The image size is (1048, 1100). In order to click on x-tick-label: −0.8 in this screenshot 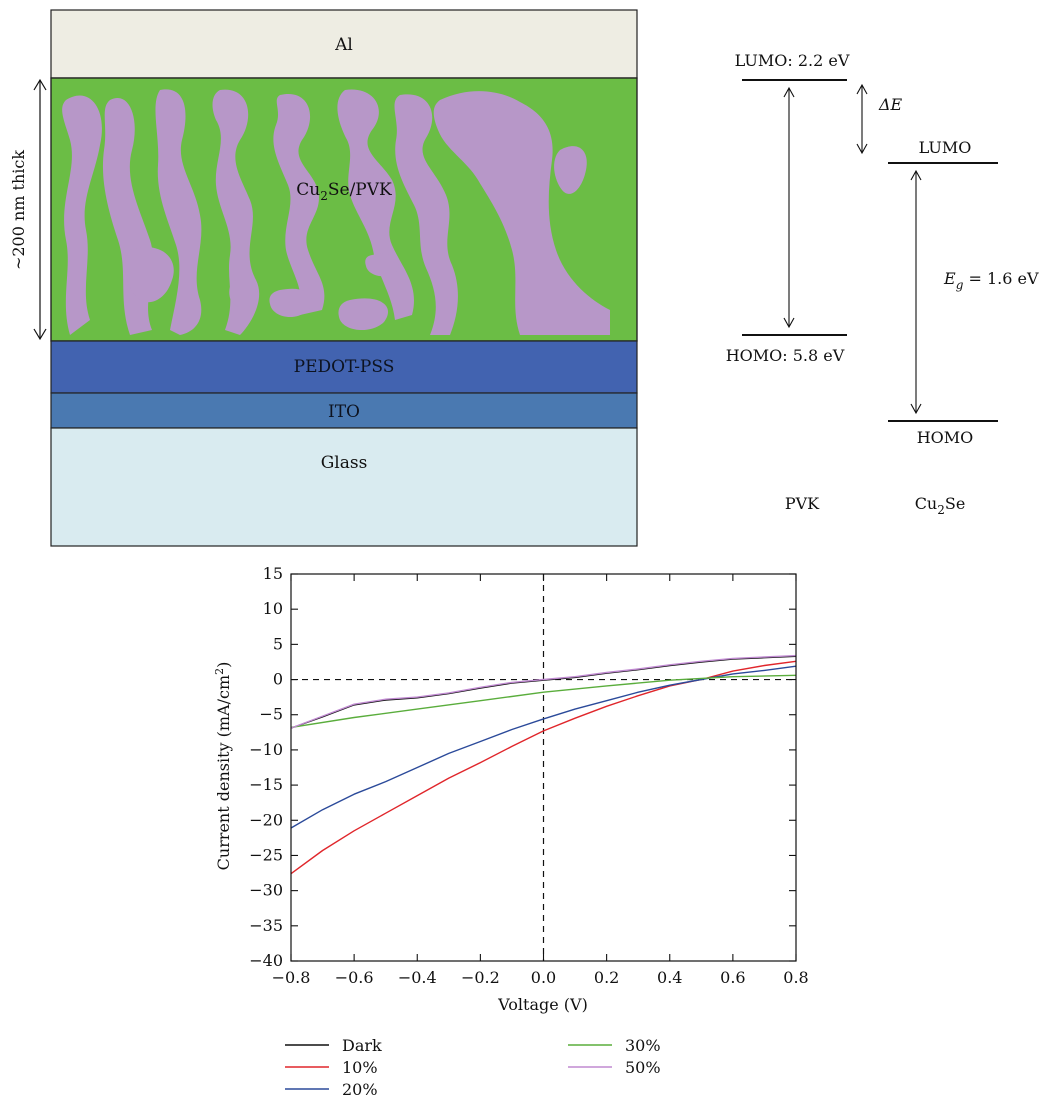, I will do `click(291, 977)`.